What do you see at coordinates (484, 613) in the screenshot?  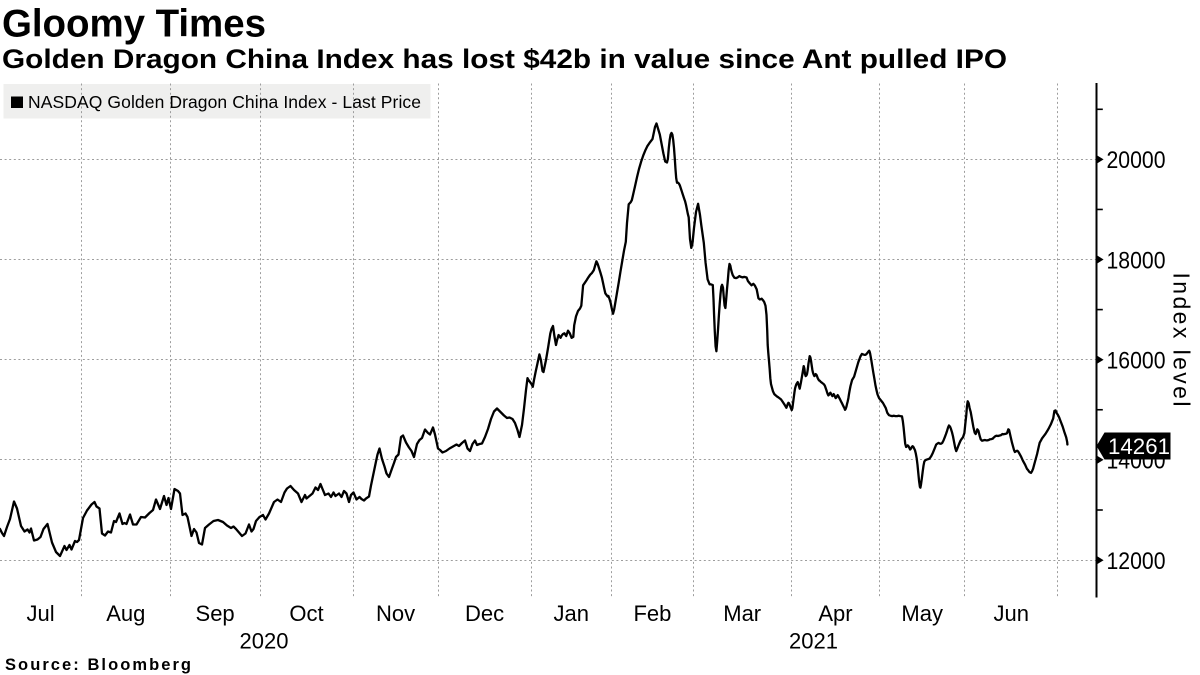 I see `svg-text: Dec` at bounding box center [484, 613].